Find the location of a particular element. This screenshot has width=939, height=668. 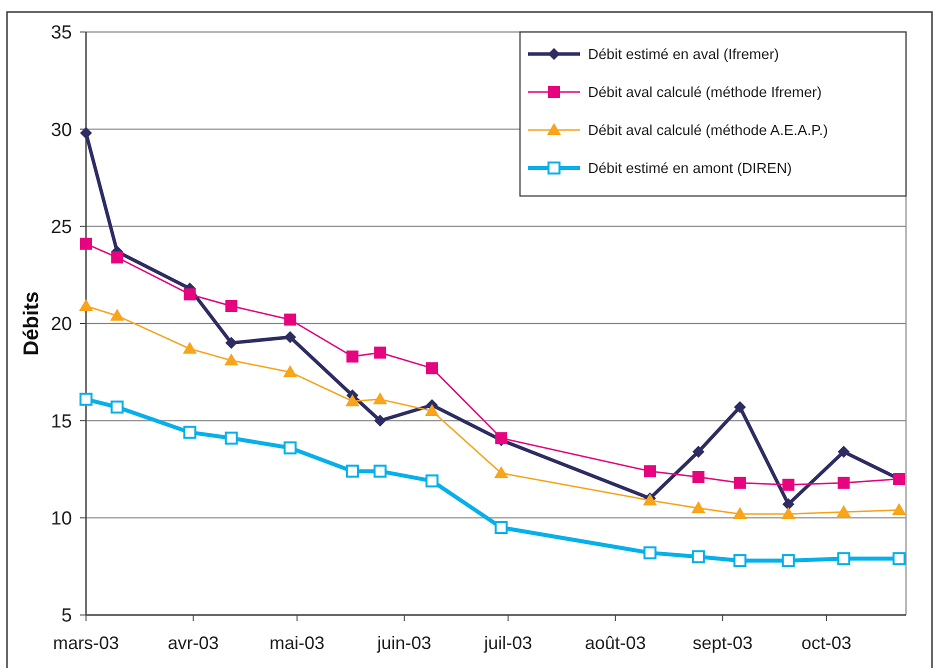

y-tick-label: 10 is located at coordinates (61, 519).